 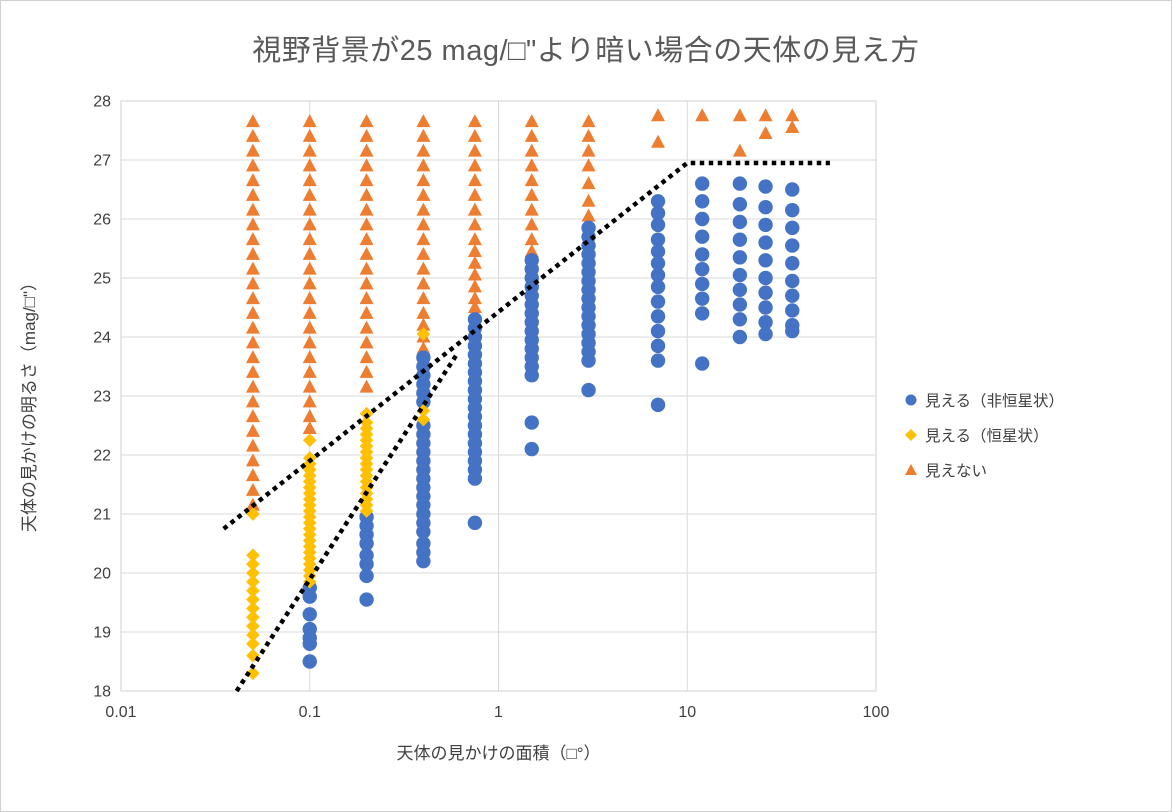 I want to click on chart-title: 視野背景が25 mag/□"より暗い場合の天体の見え方, so click(x=586, y=51).